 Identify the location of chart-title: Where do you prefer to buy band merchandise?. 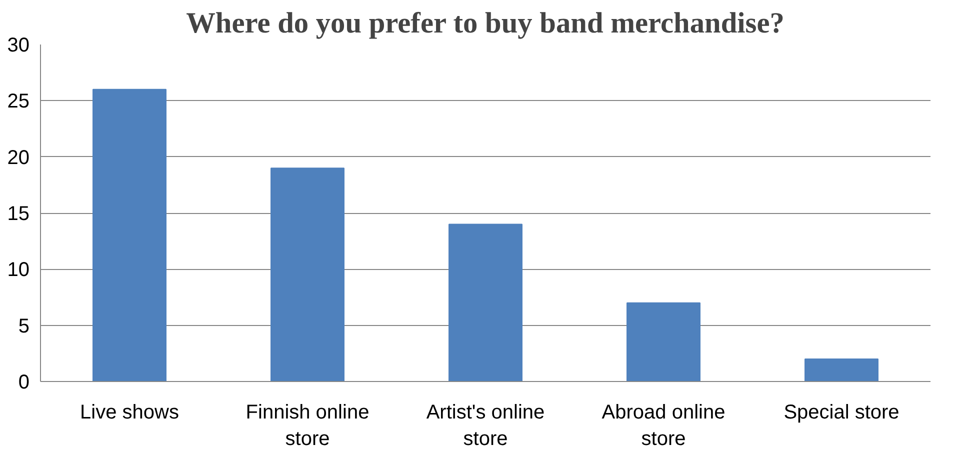
(485, 24).